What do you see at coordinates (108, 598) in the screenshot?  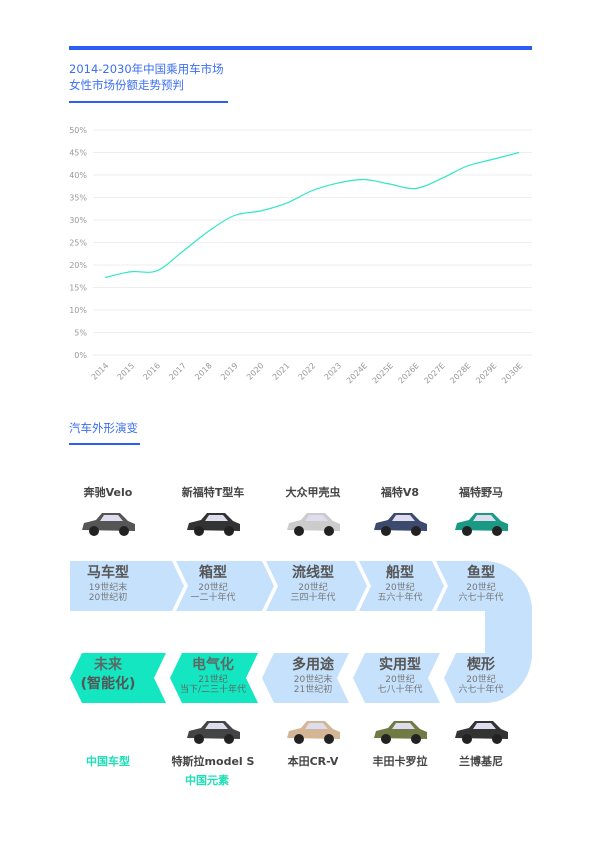 I see `stage-period-2: 20世纪初` at bounding box center [108, 598].